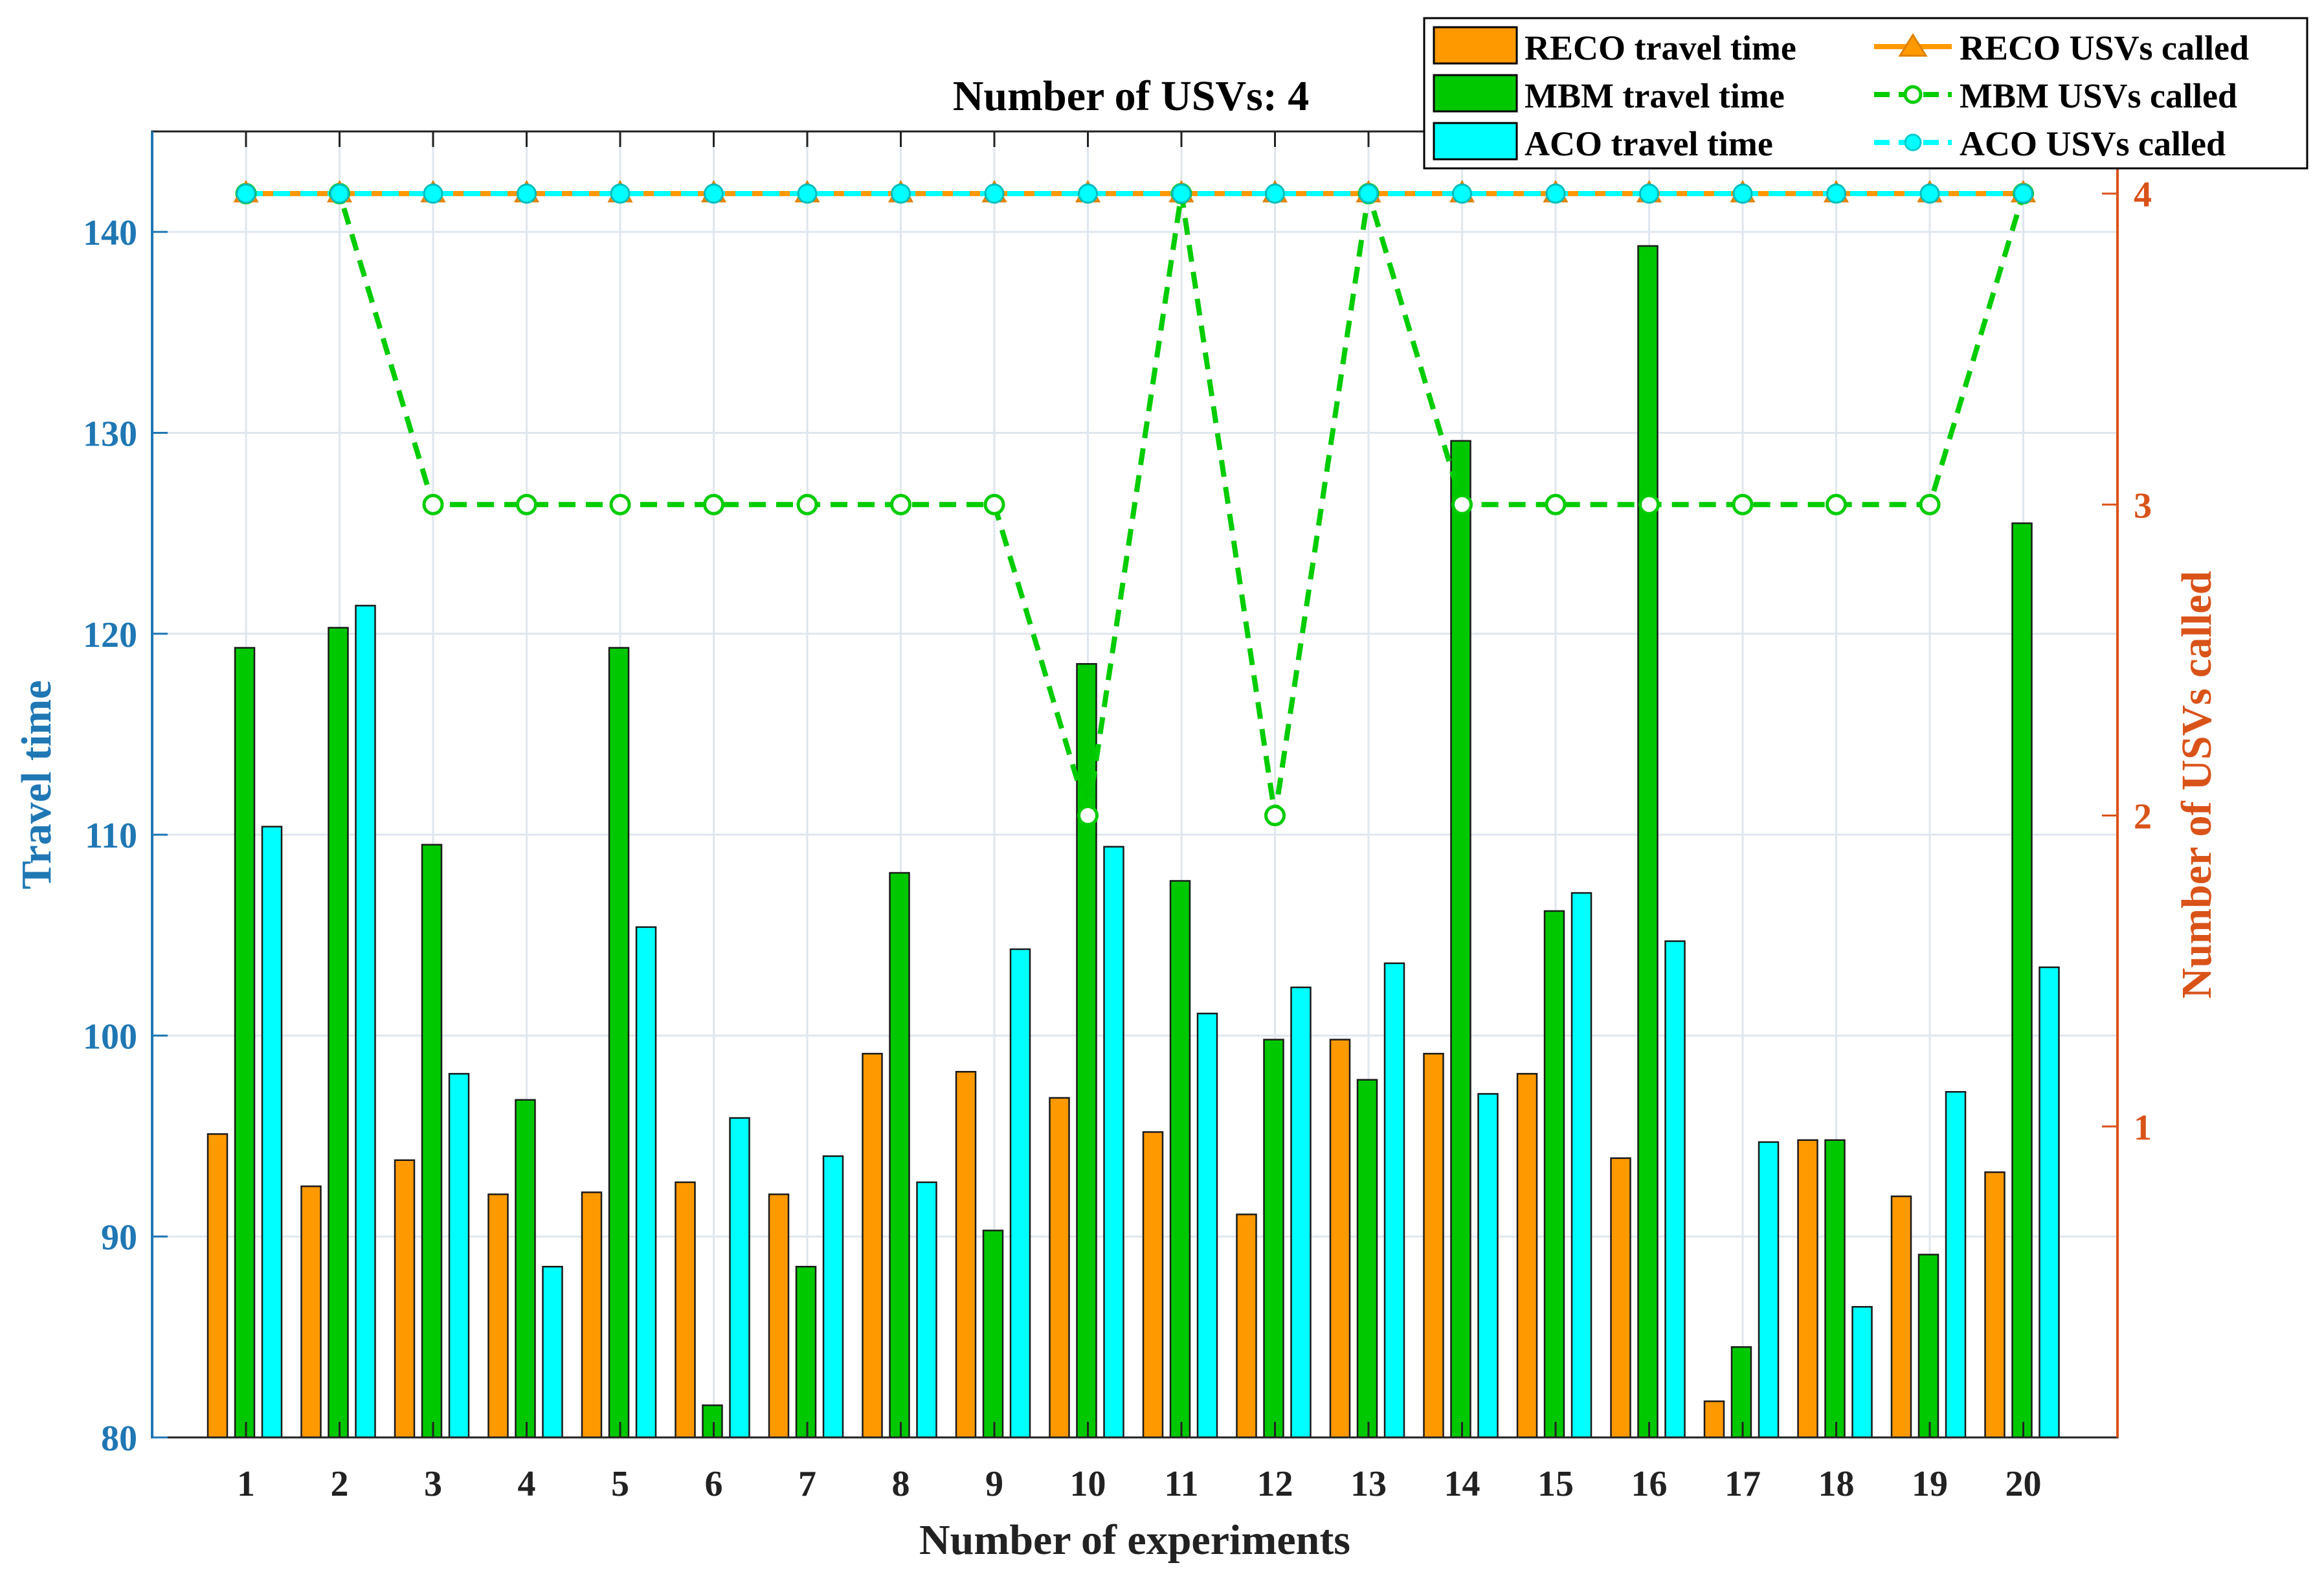 This screenshot has height=1587, width=2324. What do you see at coordinates (1650, 1484) in the screenshot?
I see `x-tick-label-16: 16` at bounding box center [1650, 1484].